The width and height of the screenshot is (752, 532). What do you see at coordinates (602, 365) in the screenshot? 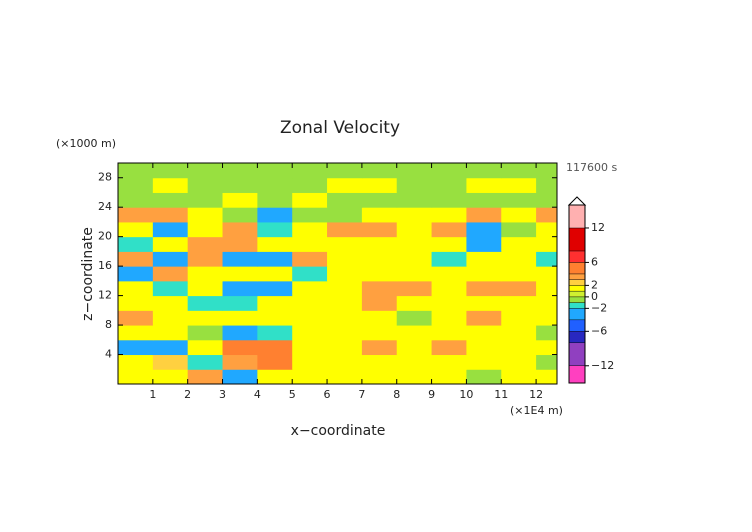
I see `colorbar-tick-label: −12` at bounding box center [602, 365].